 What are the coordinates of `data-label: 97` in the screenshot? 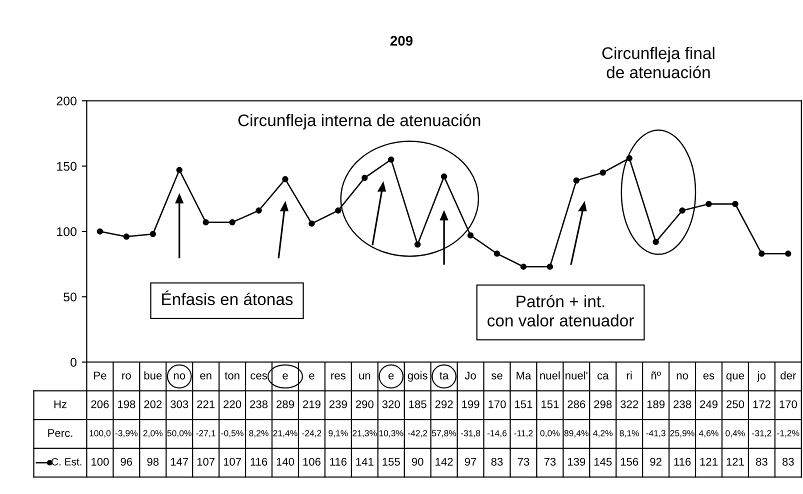 It's located at (470, 462).